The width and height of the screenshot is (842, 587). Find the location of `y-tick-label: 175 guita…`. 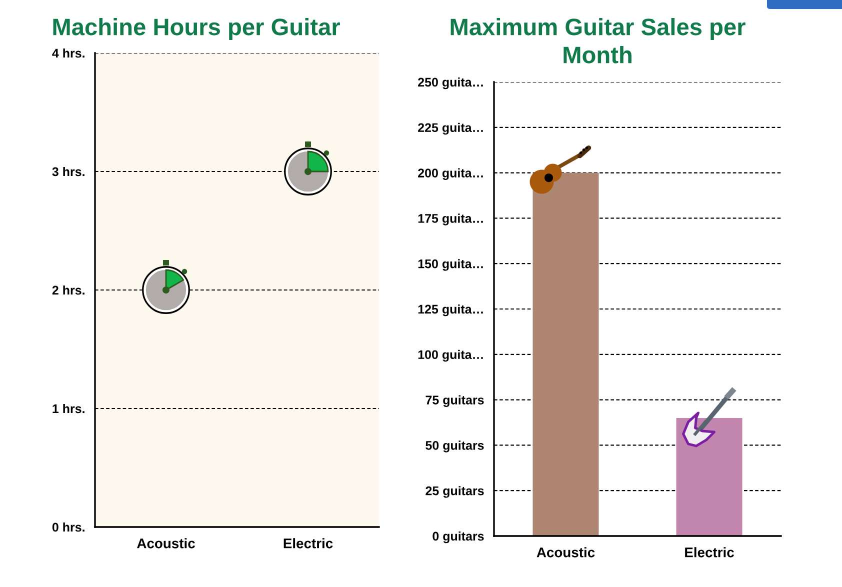

y-tick-label: 175 guita… is located at coordinates (450, 220).